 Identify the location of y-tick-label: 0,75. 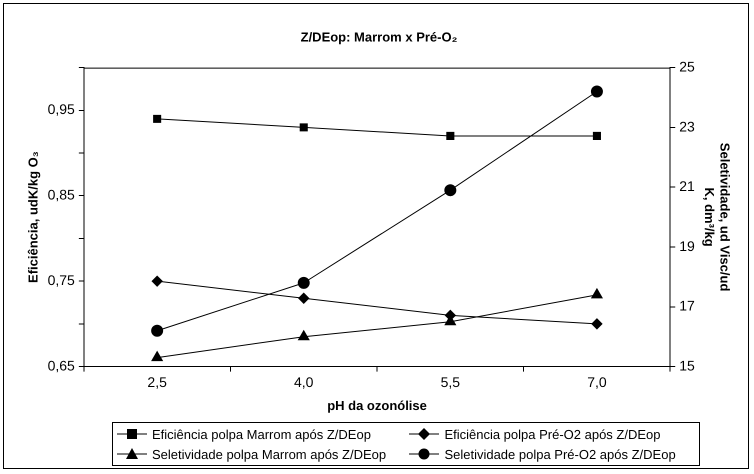
(62, 280).